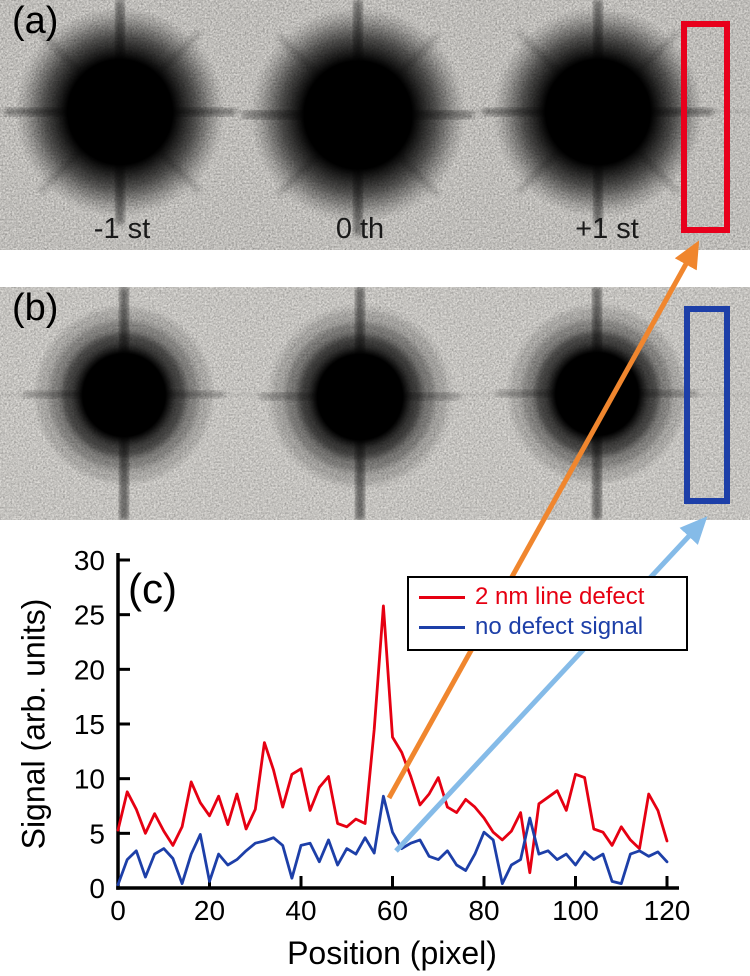  I want to click on y-axis-title: Signal (arb. units), so click(33, 724).